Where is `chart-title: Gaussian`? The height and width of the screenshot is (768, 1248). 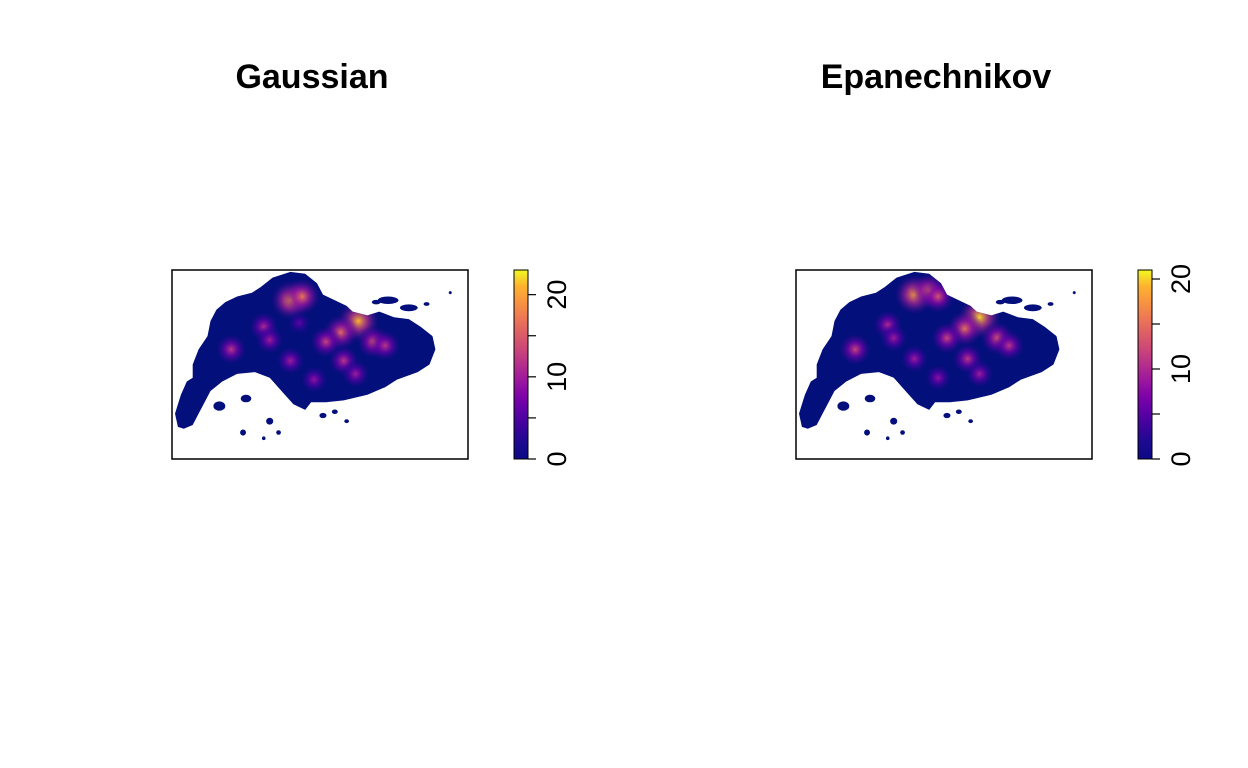
chart-title: Gaussian is located at coordinates (312, 77).